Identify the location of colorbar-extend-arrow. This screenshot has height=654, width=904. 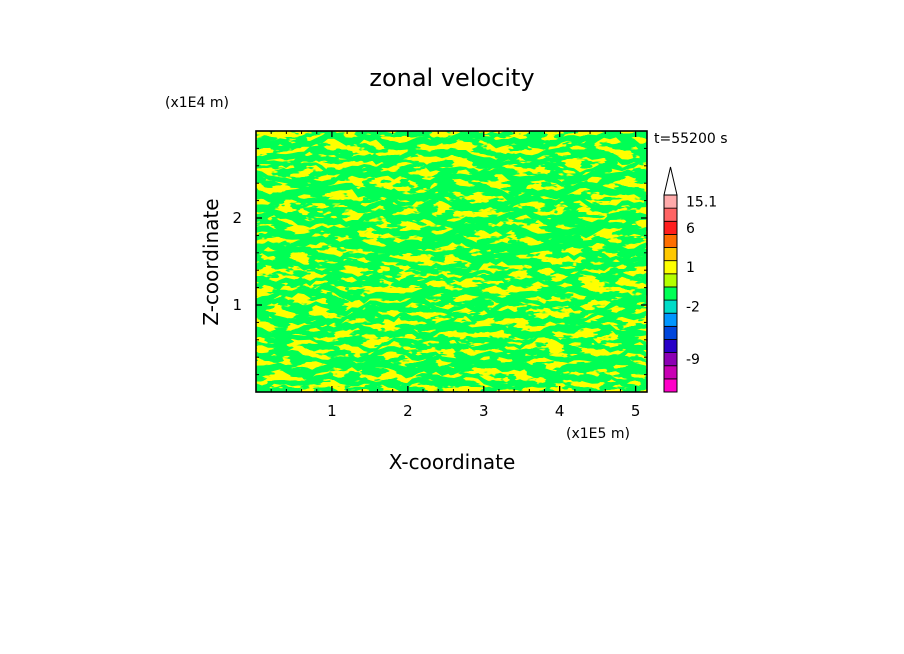
(670, 181).